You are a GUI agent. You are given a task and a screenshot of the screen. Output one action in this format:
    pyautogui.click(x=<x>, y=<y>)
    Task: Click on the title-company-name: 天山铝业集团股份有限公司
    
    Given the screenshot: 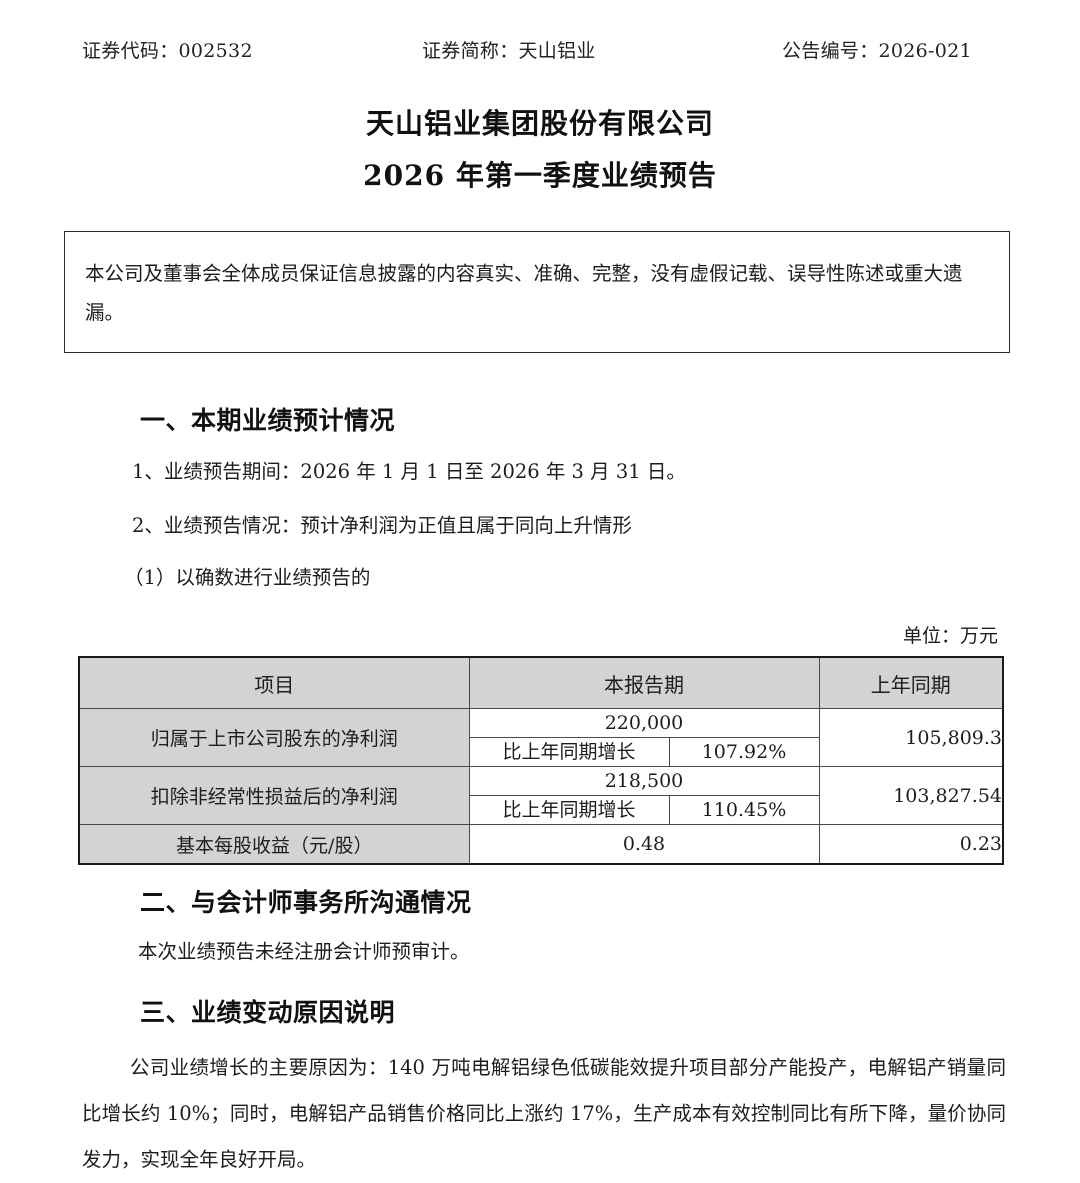 What is the action you would take?
    pyautogui.click(x=539, y=123)
    